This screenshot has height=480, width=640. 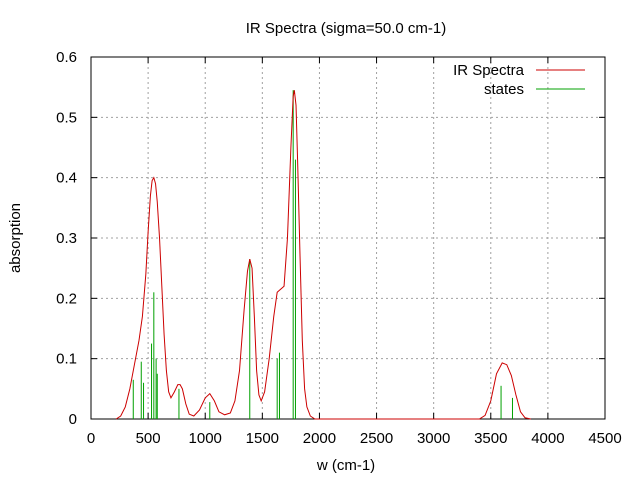 What do you see at coordinates (262, 438) in the screenshot?
I see `x-tick-label: 1500` at bounding box center [262, 438].